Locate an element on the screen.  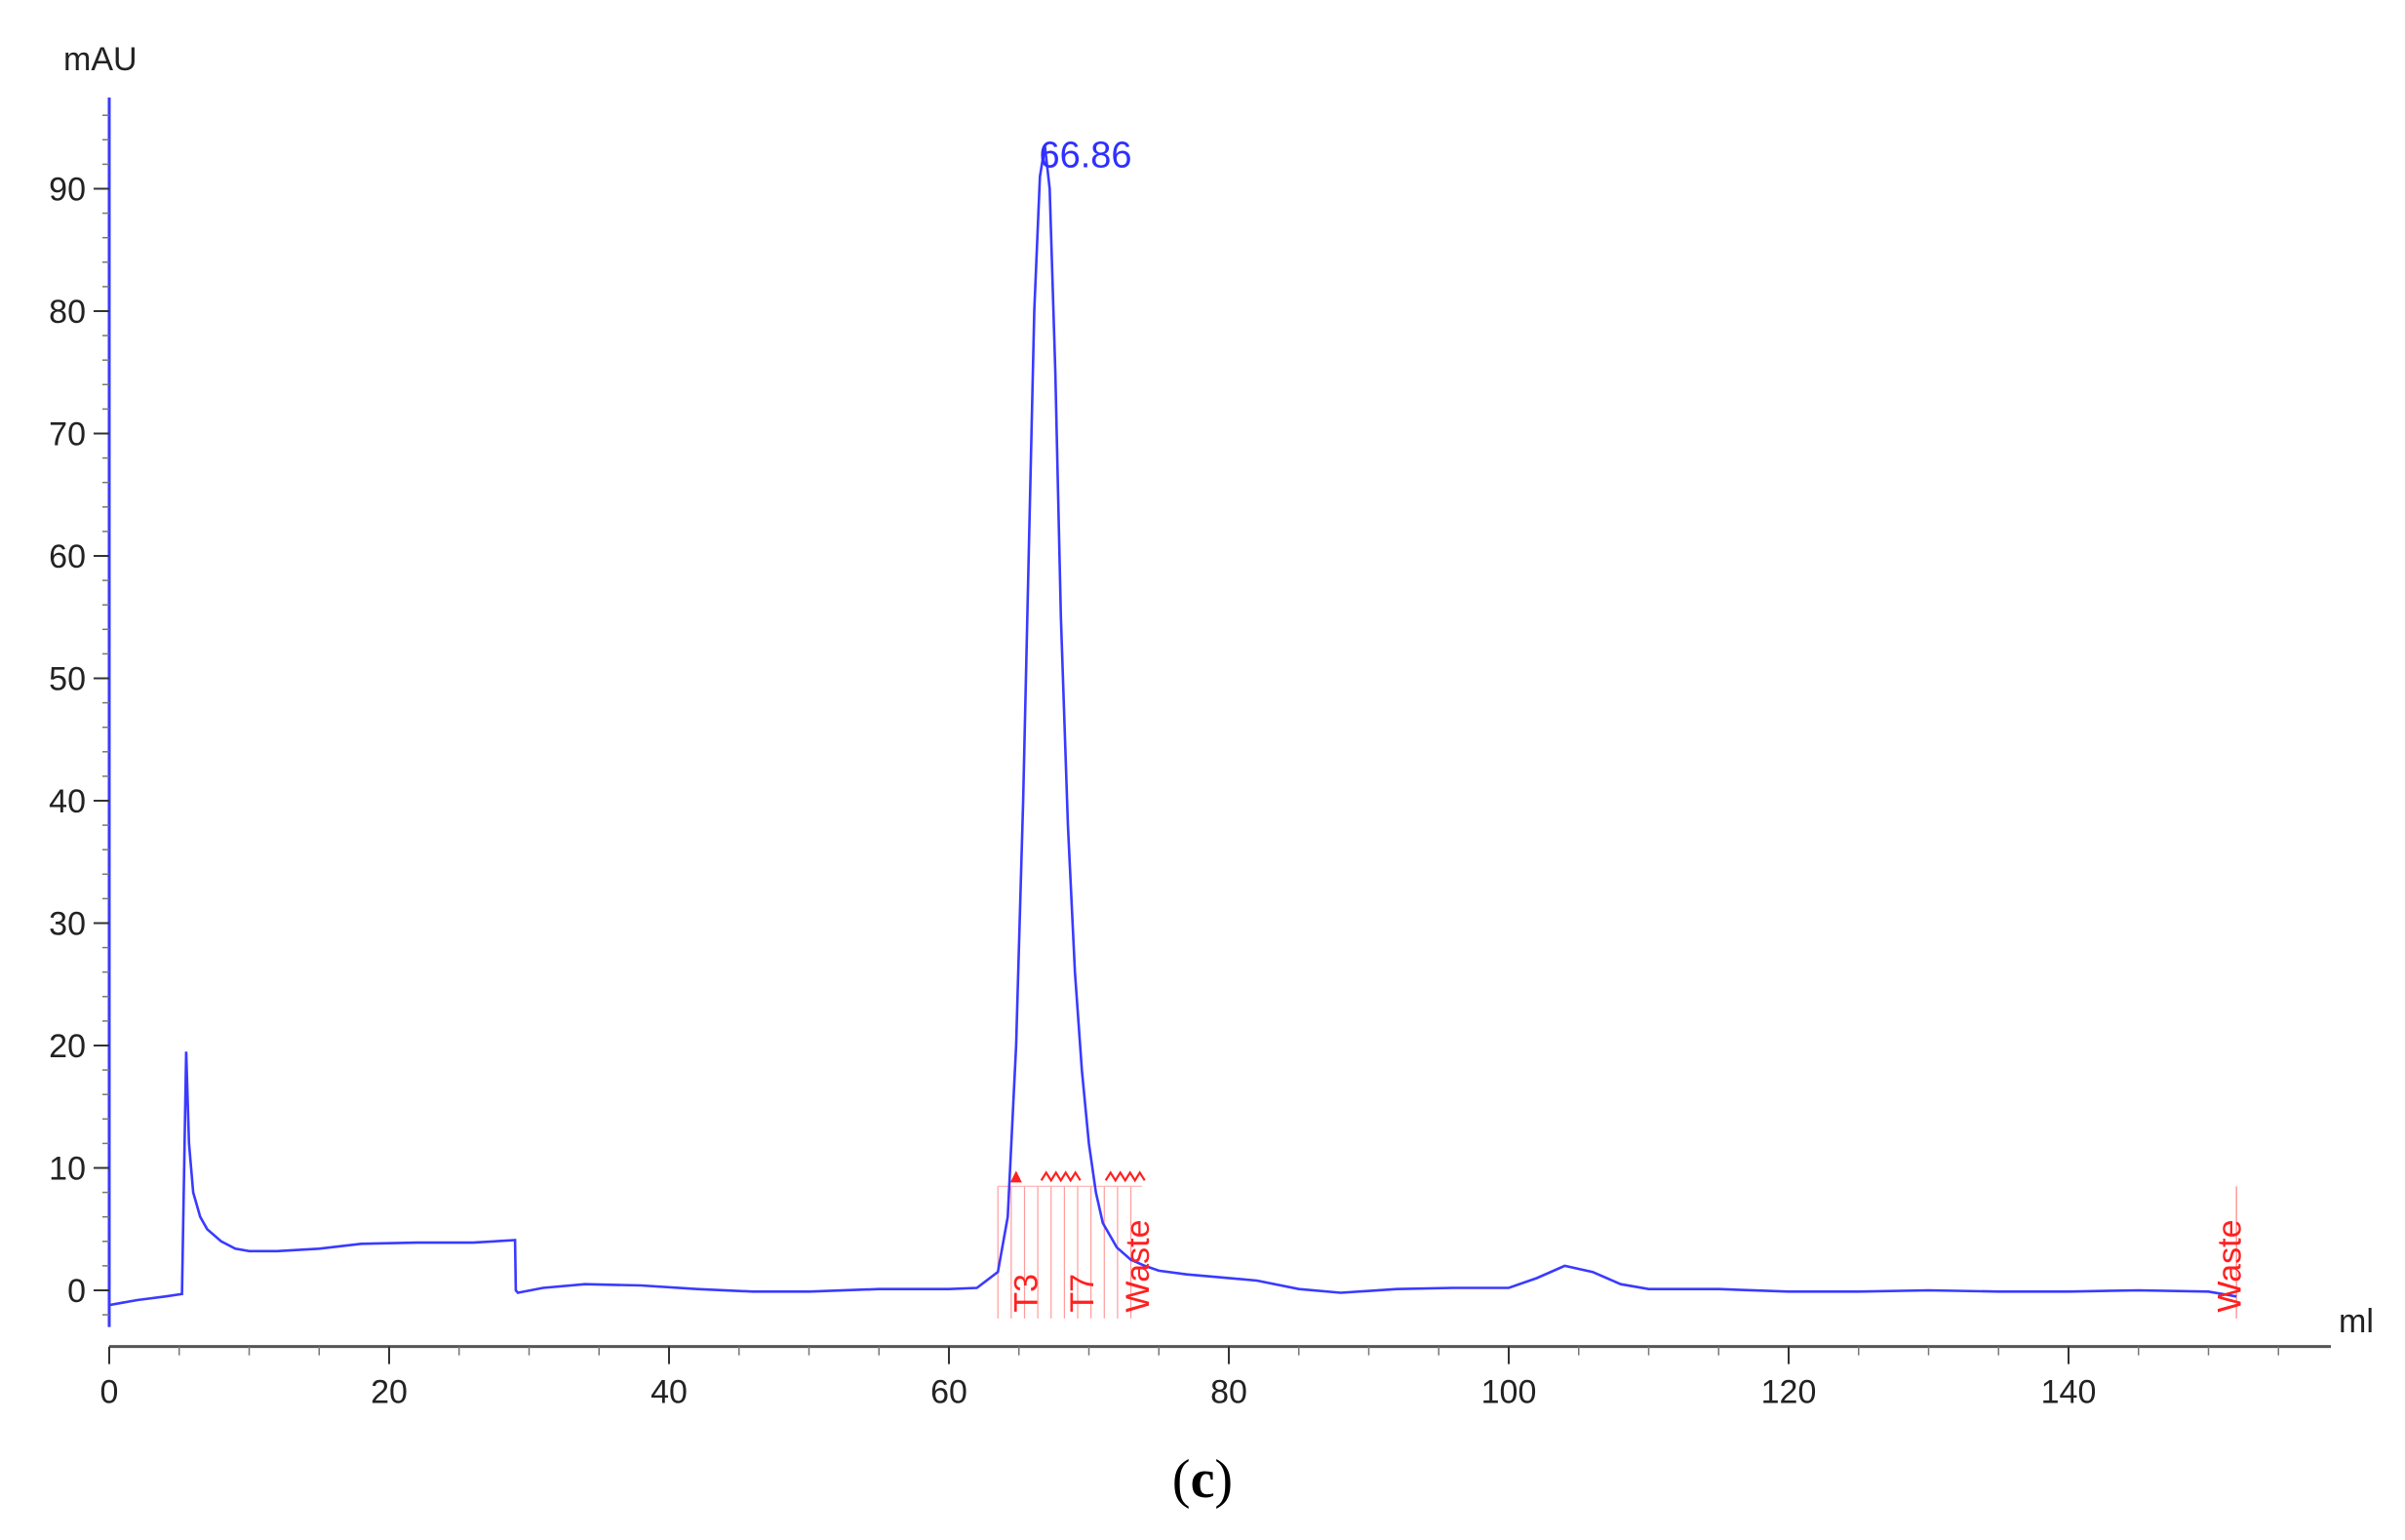
fraction-markers is located at coordinates (1617, 1245).